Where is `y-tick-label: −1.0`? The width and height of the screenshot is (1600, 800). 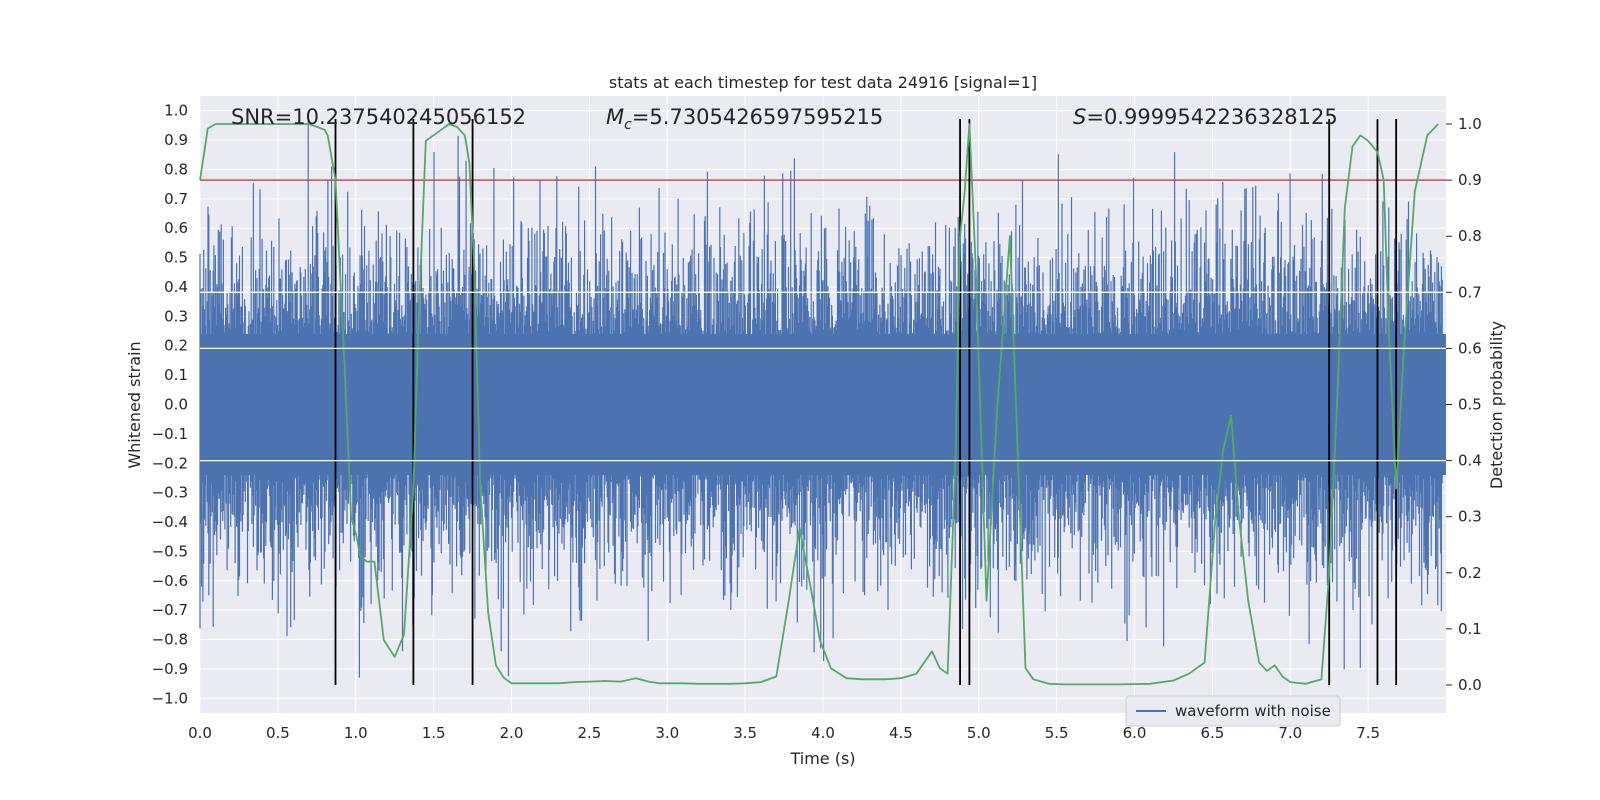 y-tick-label: −1.0 is located at coordinates (170, 698).